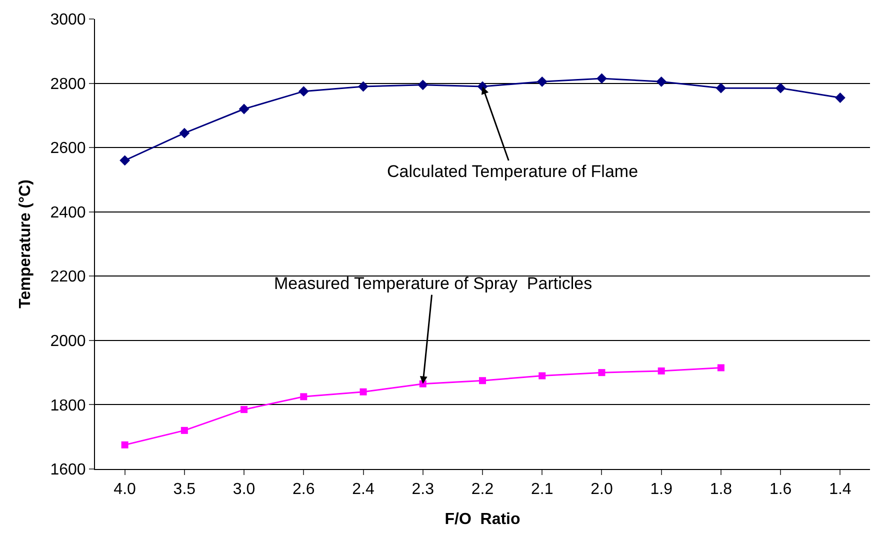 This screenshot has height=549, width=892. I want to click on x-tick-label: 2.0, so click(601, 489).